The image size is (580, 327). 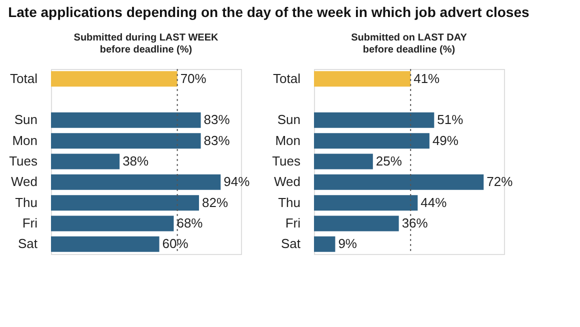 I want to click on data-label: 9%, so click(x=348, y=244).